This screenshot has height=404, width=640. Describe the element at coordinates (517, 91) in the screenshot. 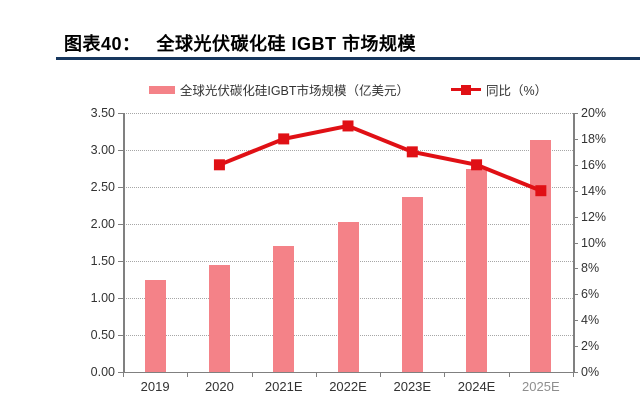

I see `legend-label-yoy: 同比（%）` at that location.